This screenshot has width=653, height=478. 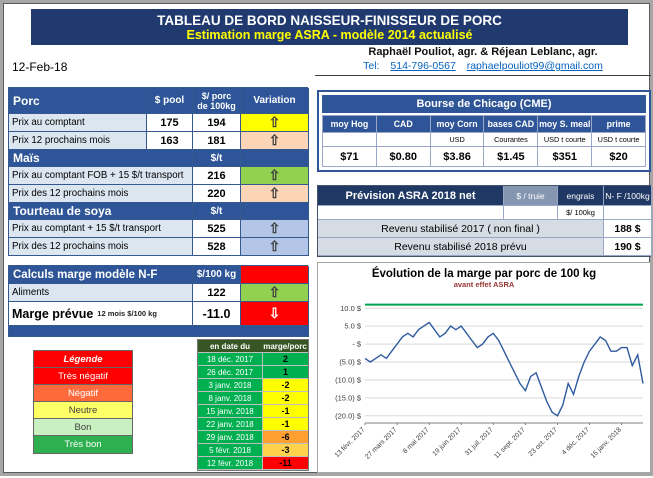 I want to click on porc-12mo-100kg-value: 181, so click(x=217, y=141).